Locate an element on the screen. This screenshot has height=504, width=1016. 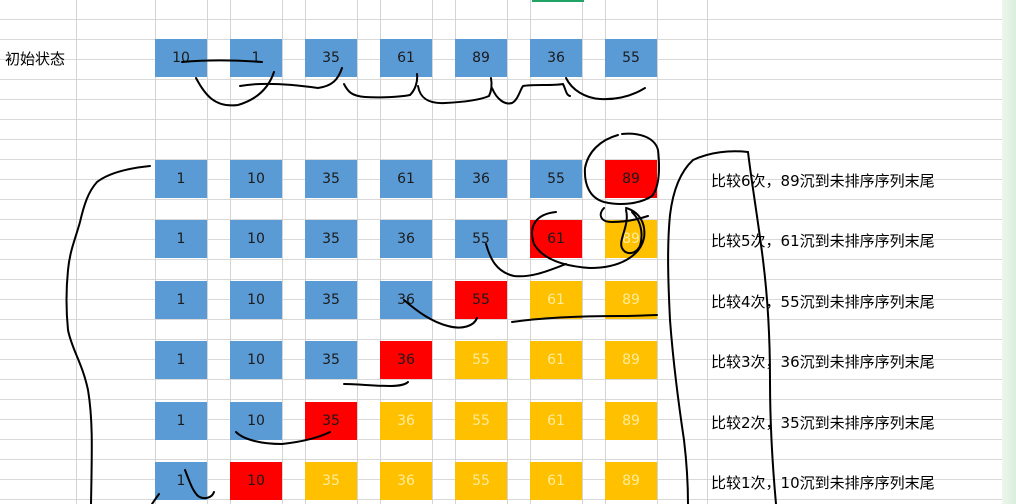
pass-description: 比较2次，35沉到未排序序列末尾 is located at coordinates (823, 423).